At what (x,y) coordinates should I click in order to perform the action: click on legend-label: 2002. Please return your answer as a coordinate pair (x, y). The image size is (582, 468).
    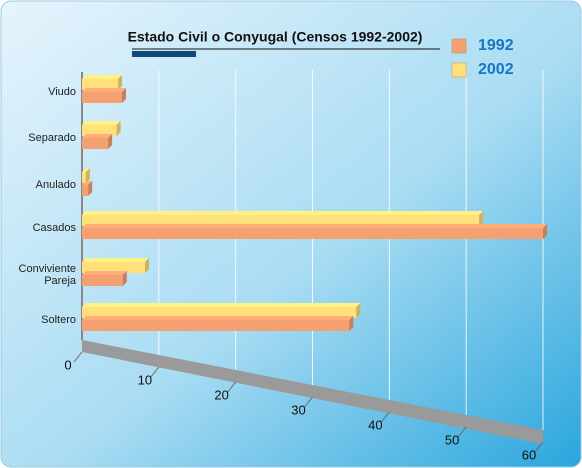
    Looking at the image, I should click on (496, 69).